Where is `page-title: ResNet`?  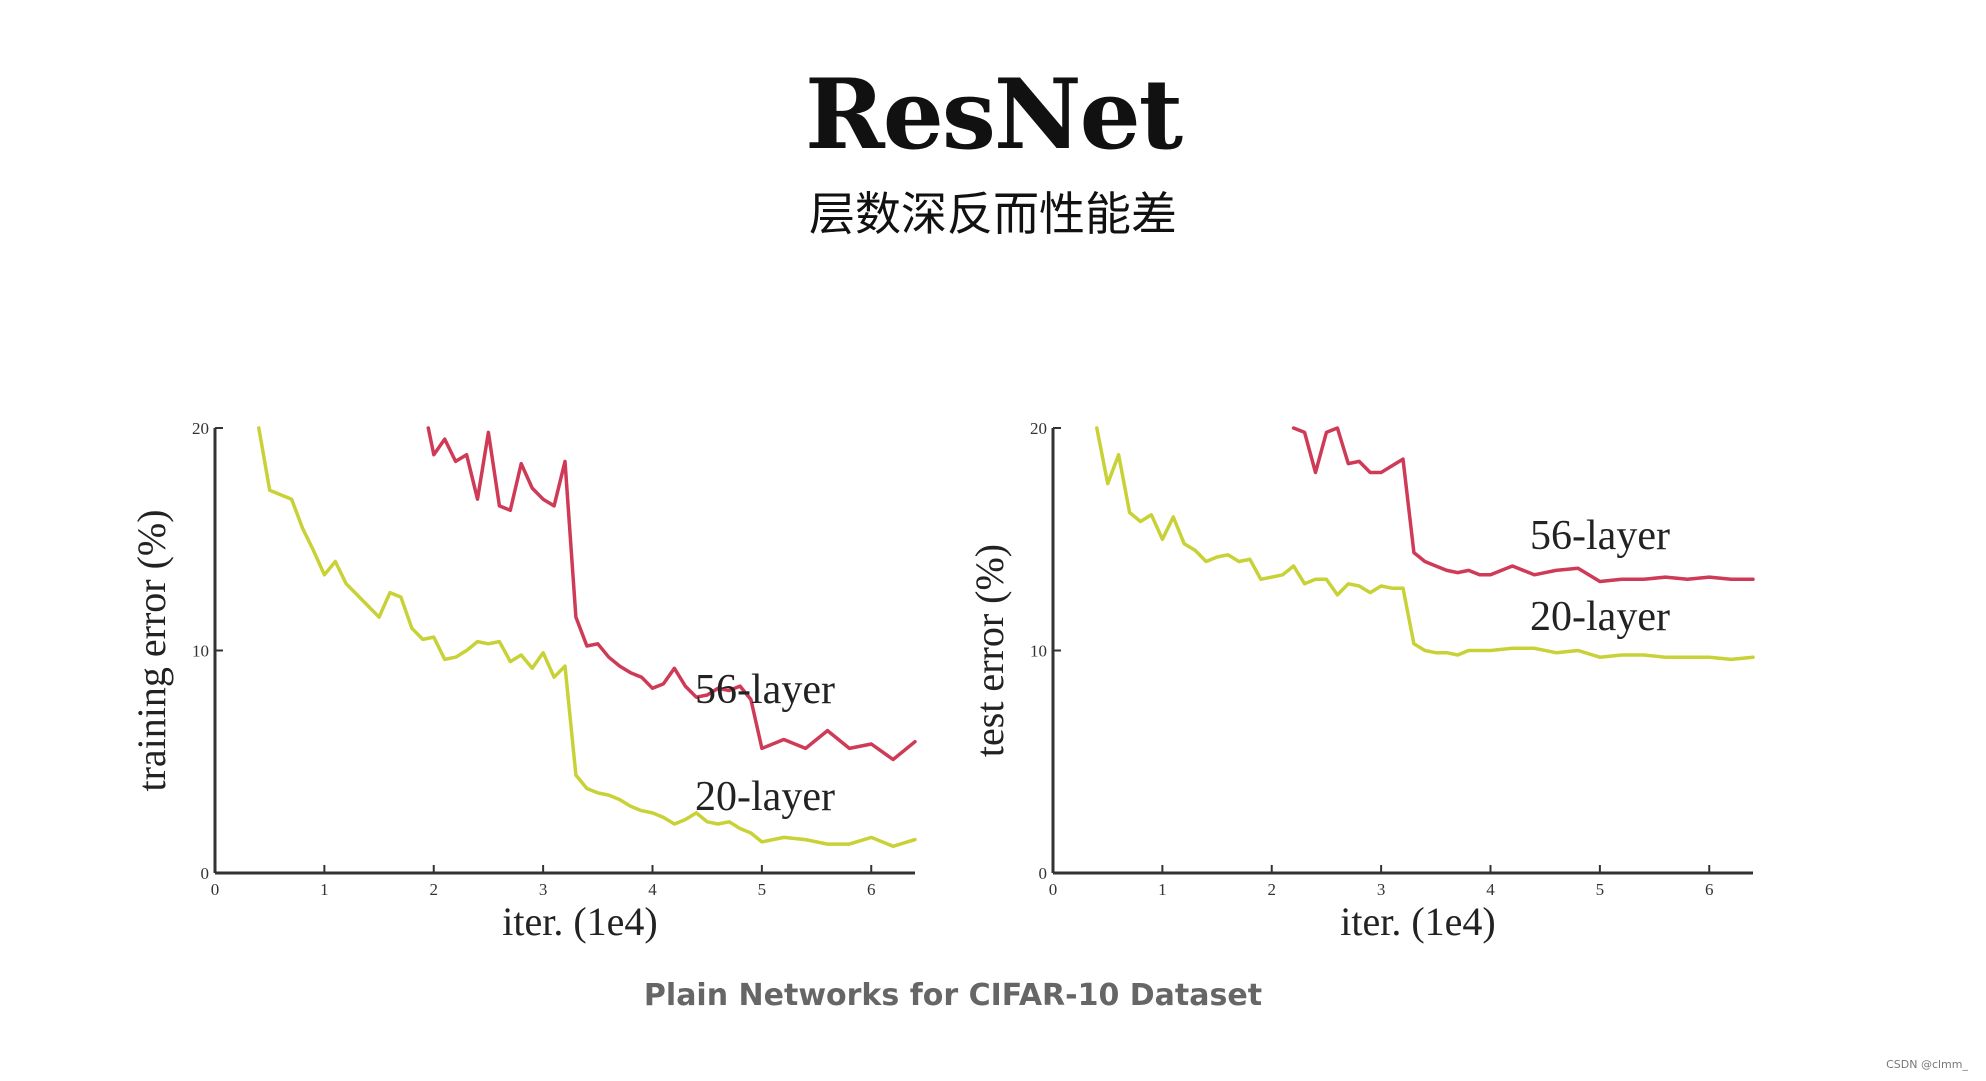
page-title: ResNet is located at coordinates (993, 114).